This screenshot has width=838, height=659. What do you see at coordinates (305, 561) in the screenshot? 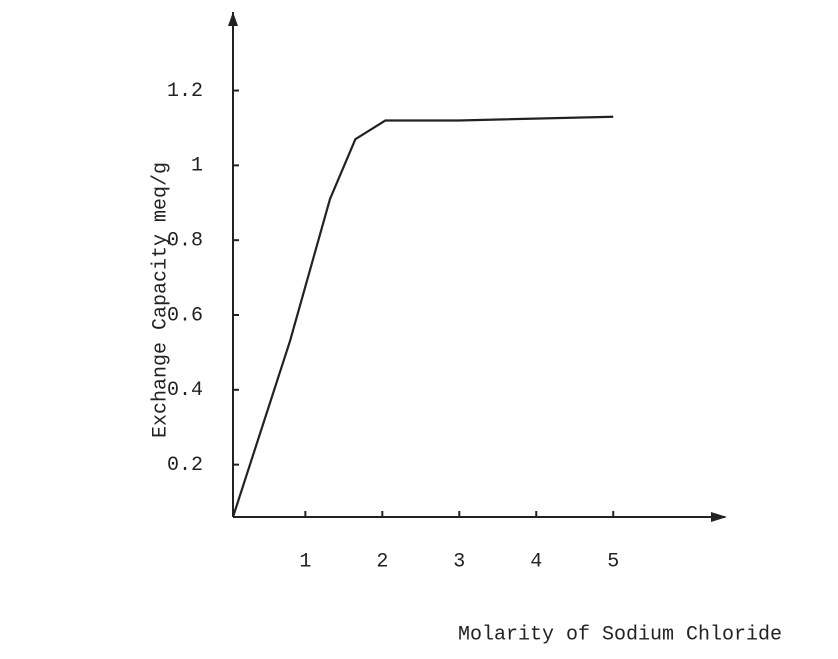
I see `x-tick-label: 1` at bounding box center [305, 561].